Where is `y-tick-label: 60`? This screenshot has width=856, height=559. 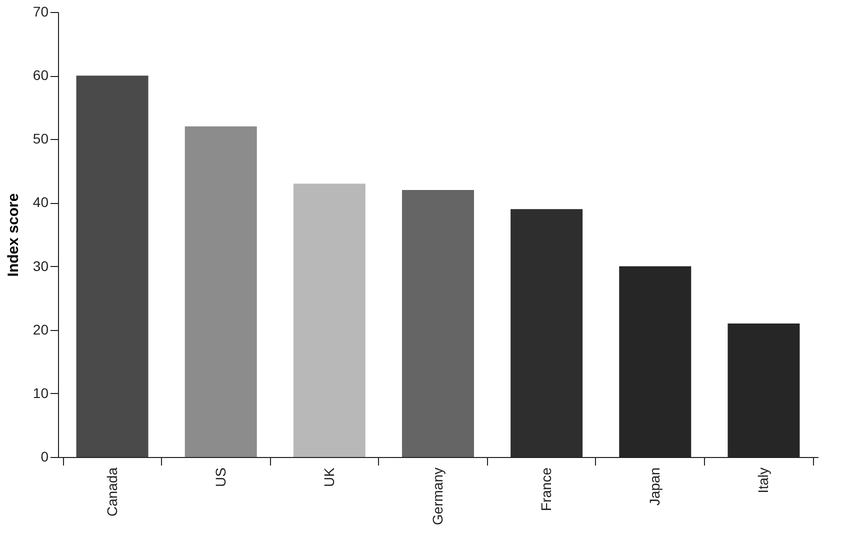 y-tick-label: 60 is located at coordinates (40, 75).